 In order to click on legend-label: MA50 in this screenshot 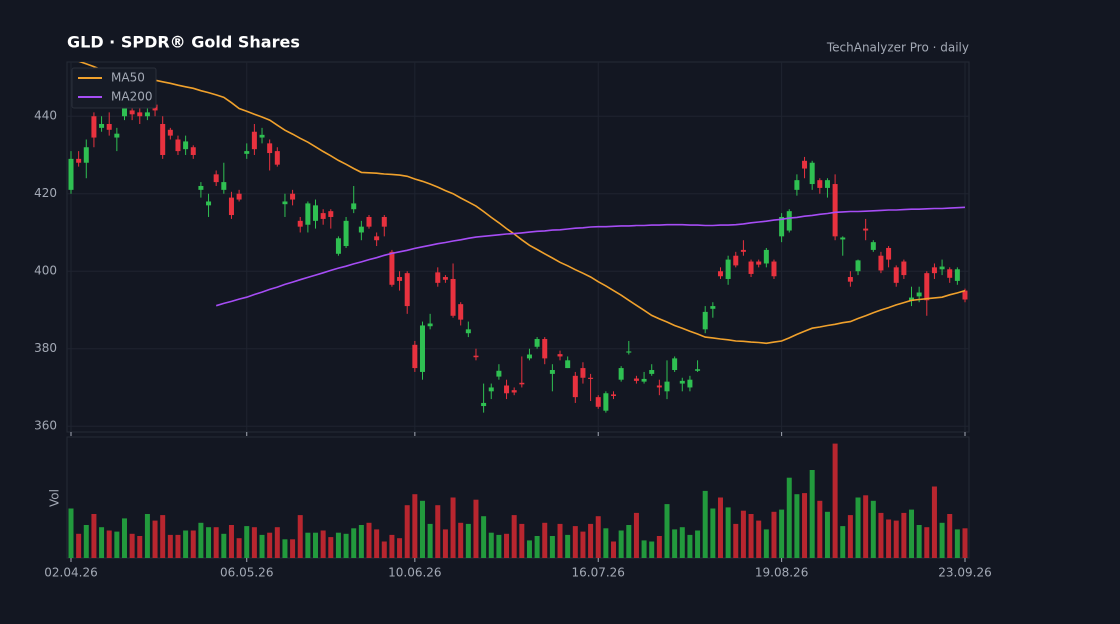, I will do `click(128, 78)`.